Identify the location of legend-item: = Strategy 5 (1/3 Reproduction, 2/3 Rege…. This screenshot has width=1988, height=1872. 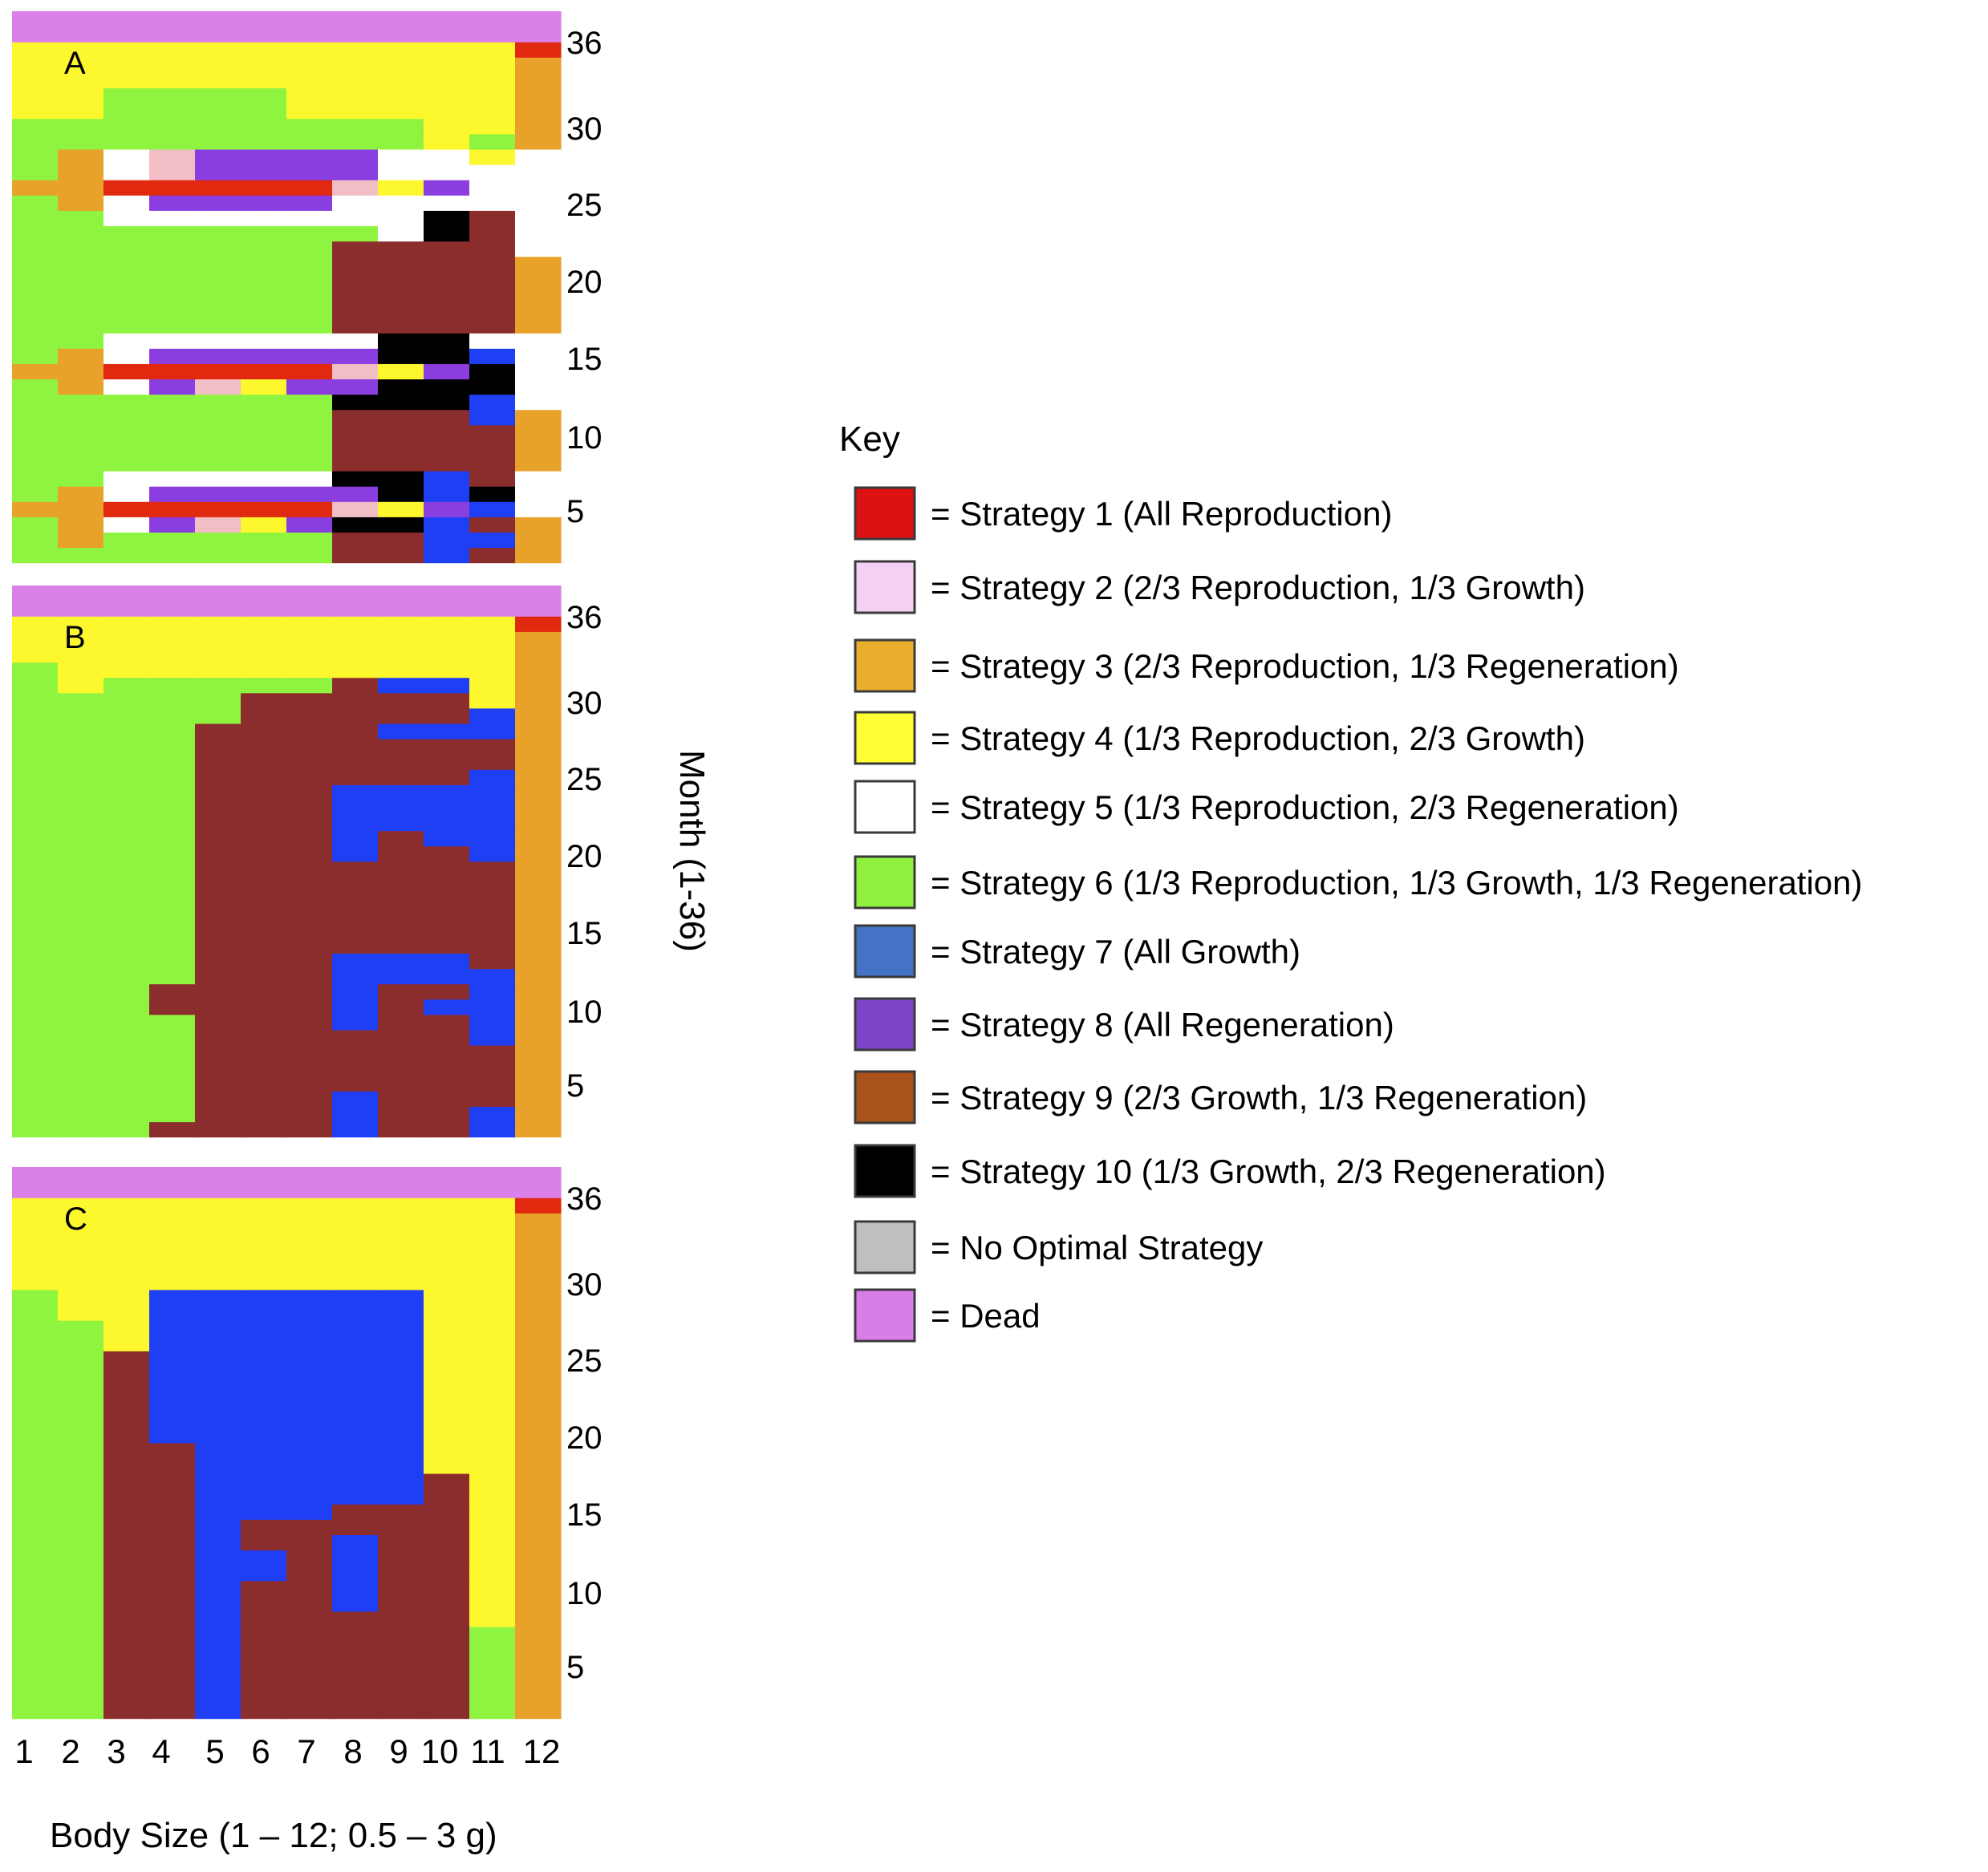
(1266, 807).